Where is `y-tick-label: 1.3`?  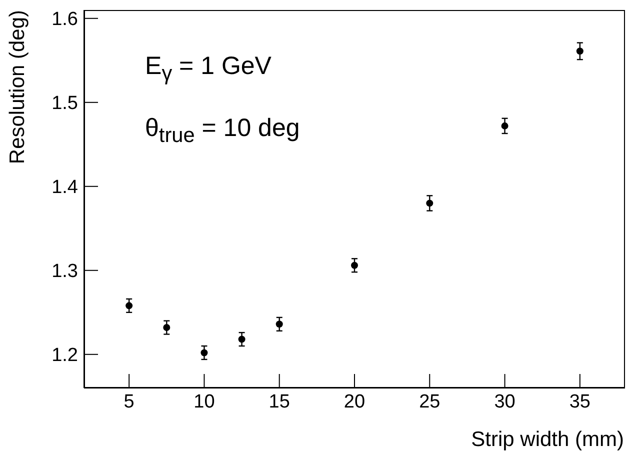
y-tick-label: 1.3 is located at coordinates (65, 271).